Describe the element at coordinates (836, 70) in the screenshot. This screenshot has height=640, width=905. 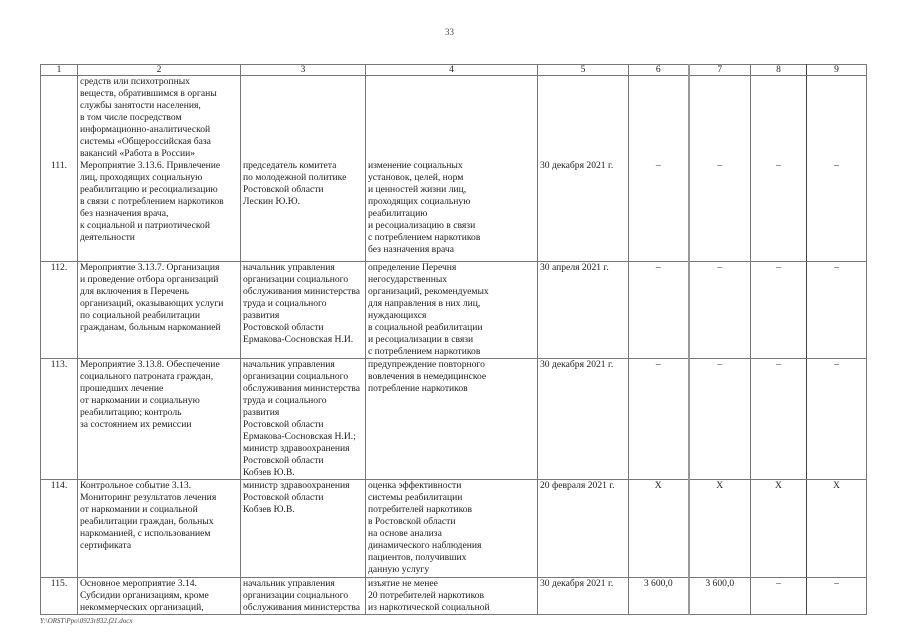
I see `col-header: 9` at that location.